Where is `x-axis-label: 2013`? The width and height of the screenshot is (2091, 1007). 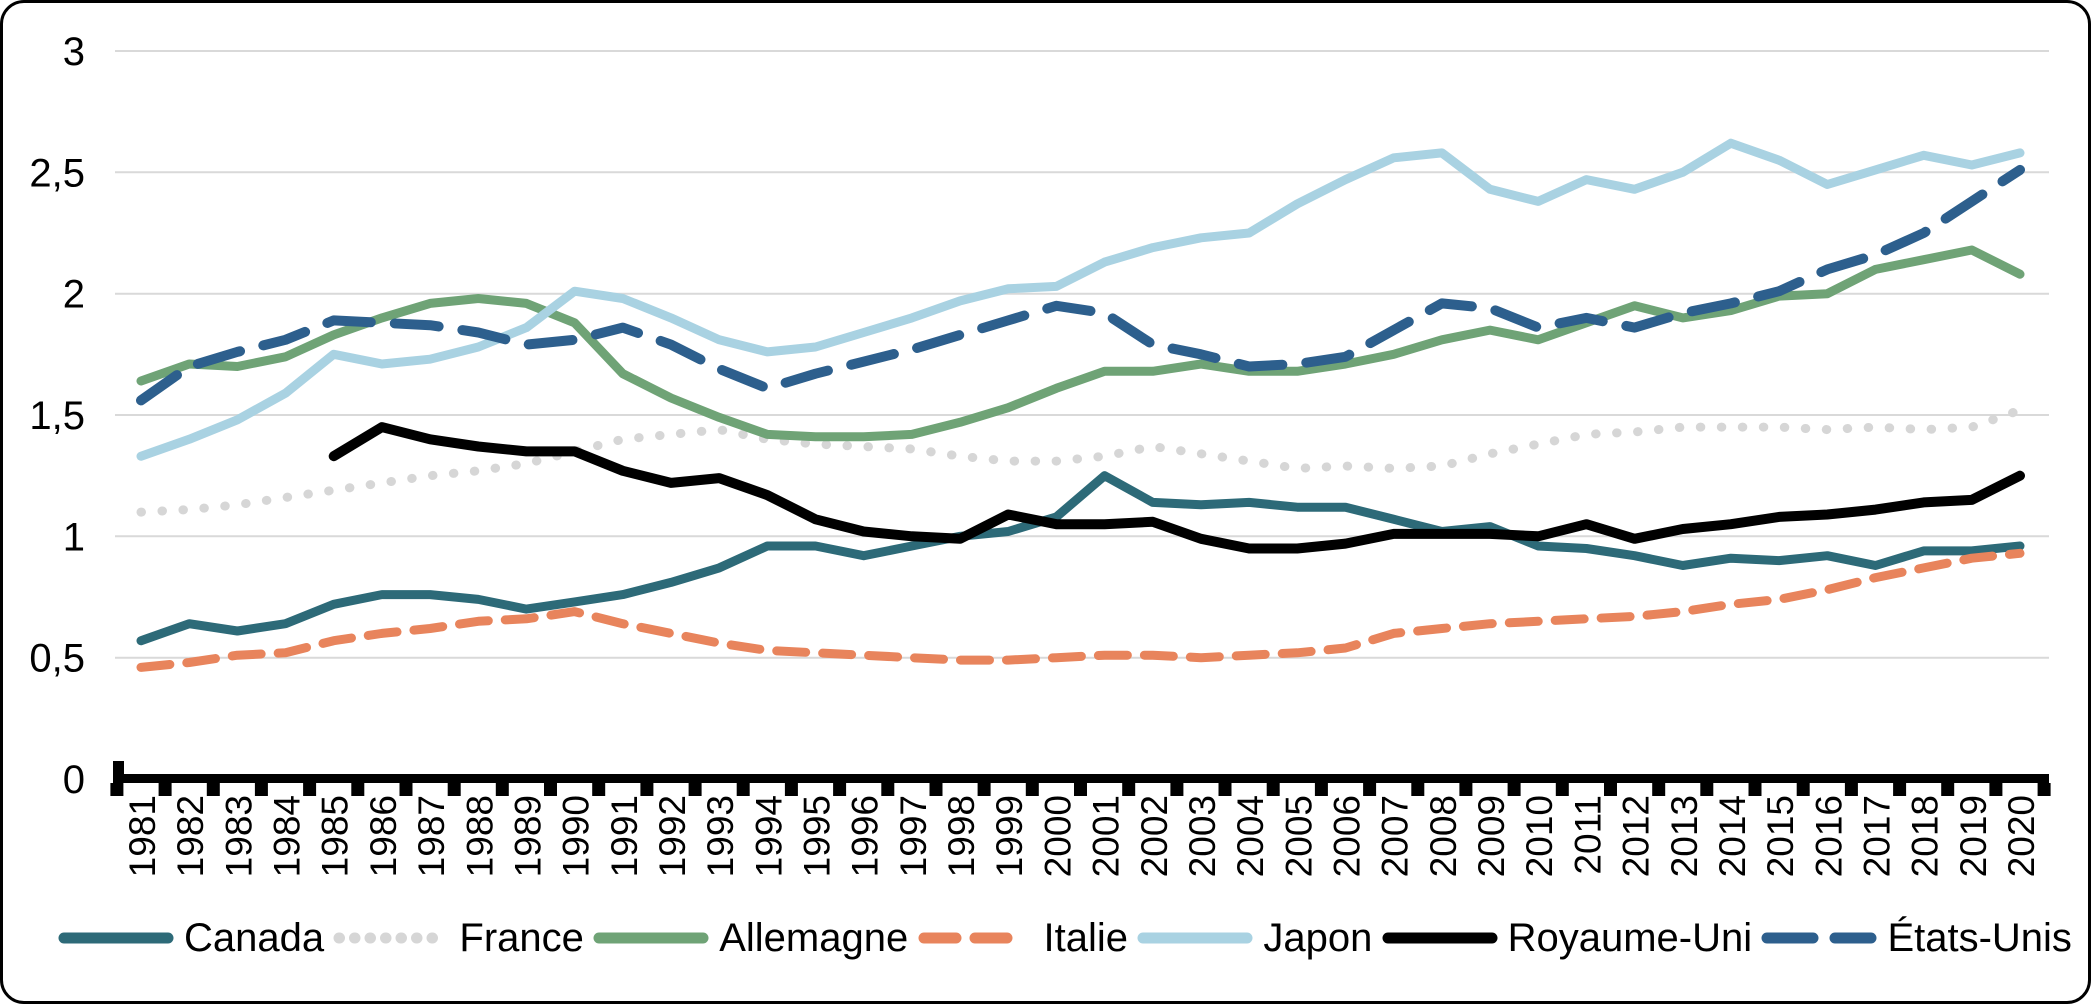 x-axis-label: 2013 is located at coordinates (1684, 836).